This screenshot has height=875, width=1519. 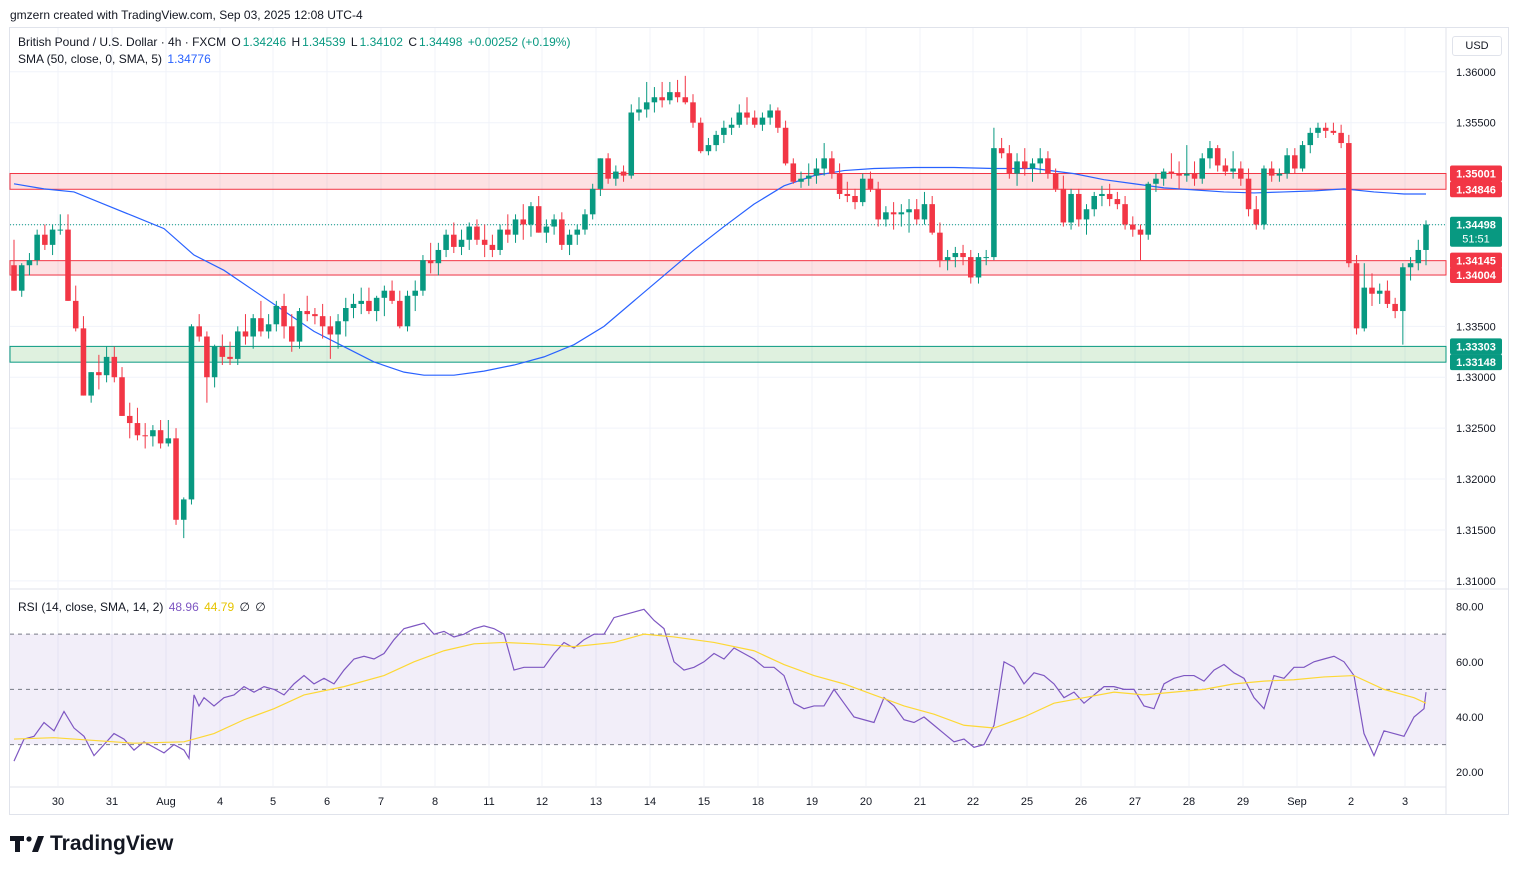 I want to click on tradingview-logo: TradingView, so click(x=91, y=844).